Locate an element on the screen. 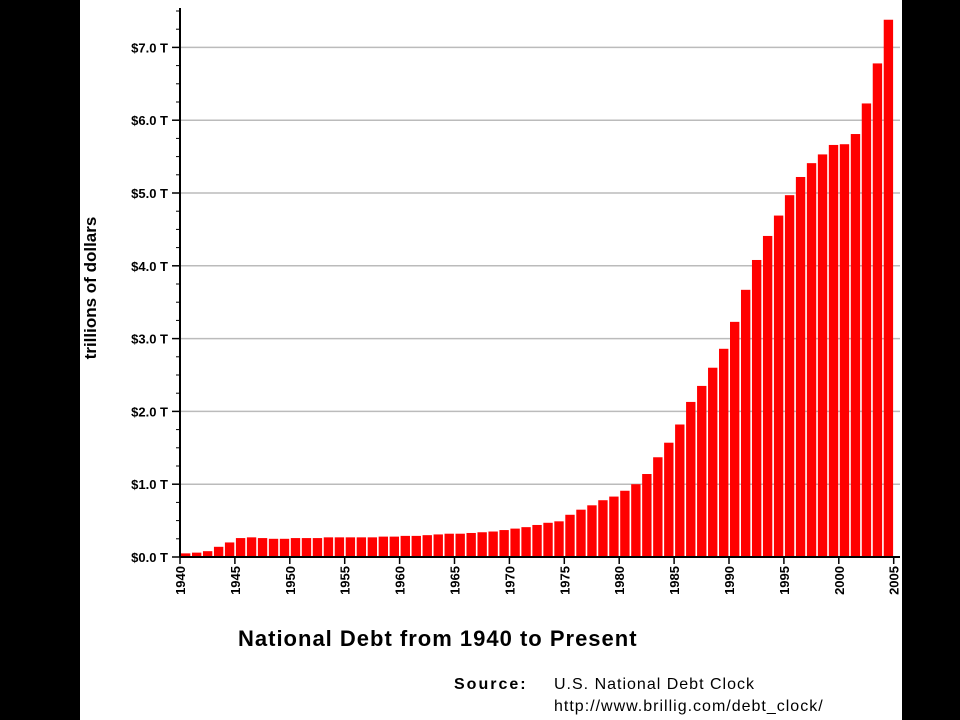 The height and width of the screenshot is (720, 960). bar-1991 is located at coordinates (745, 423).